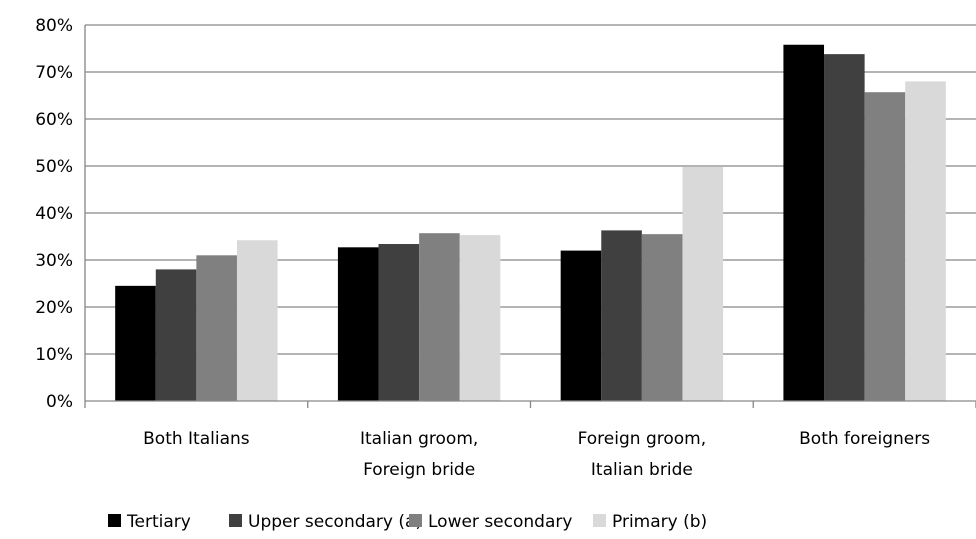 The image size is (976, 539). Describe the element at coordinates (54, 214) in the screenshot. I see `y-tick-label: 40%` at that location.